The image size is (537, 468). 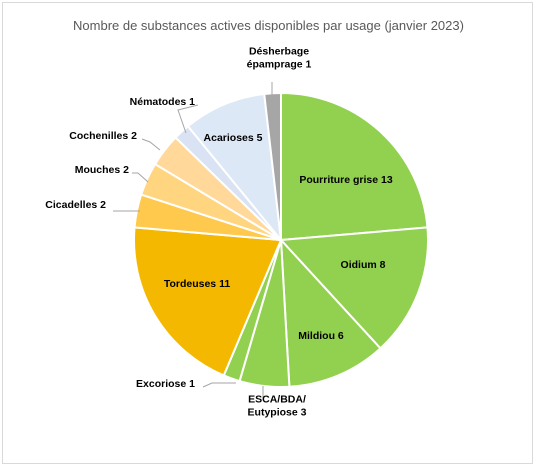 I want to click on slice-label-line: Cochenilles 2, so click(x=103, y=136).